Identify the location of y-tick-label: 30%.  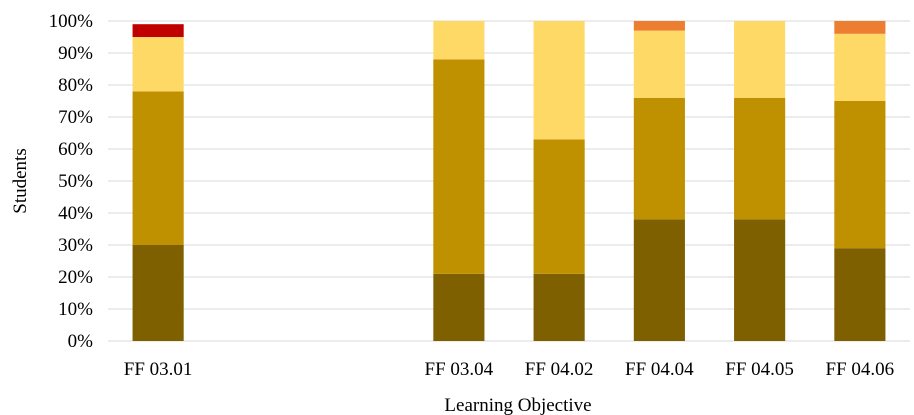
(75, 245).